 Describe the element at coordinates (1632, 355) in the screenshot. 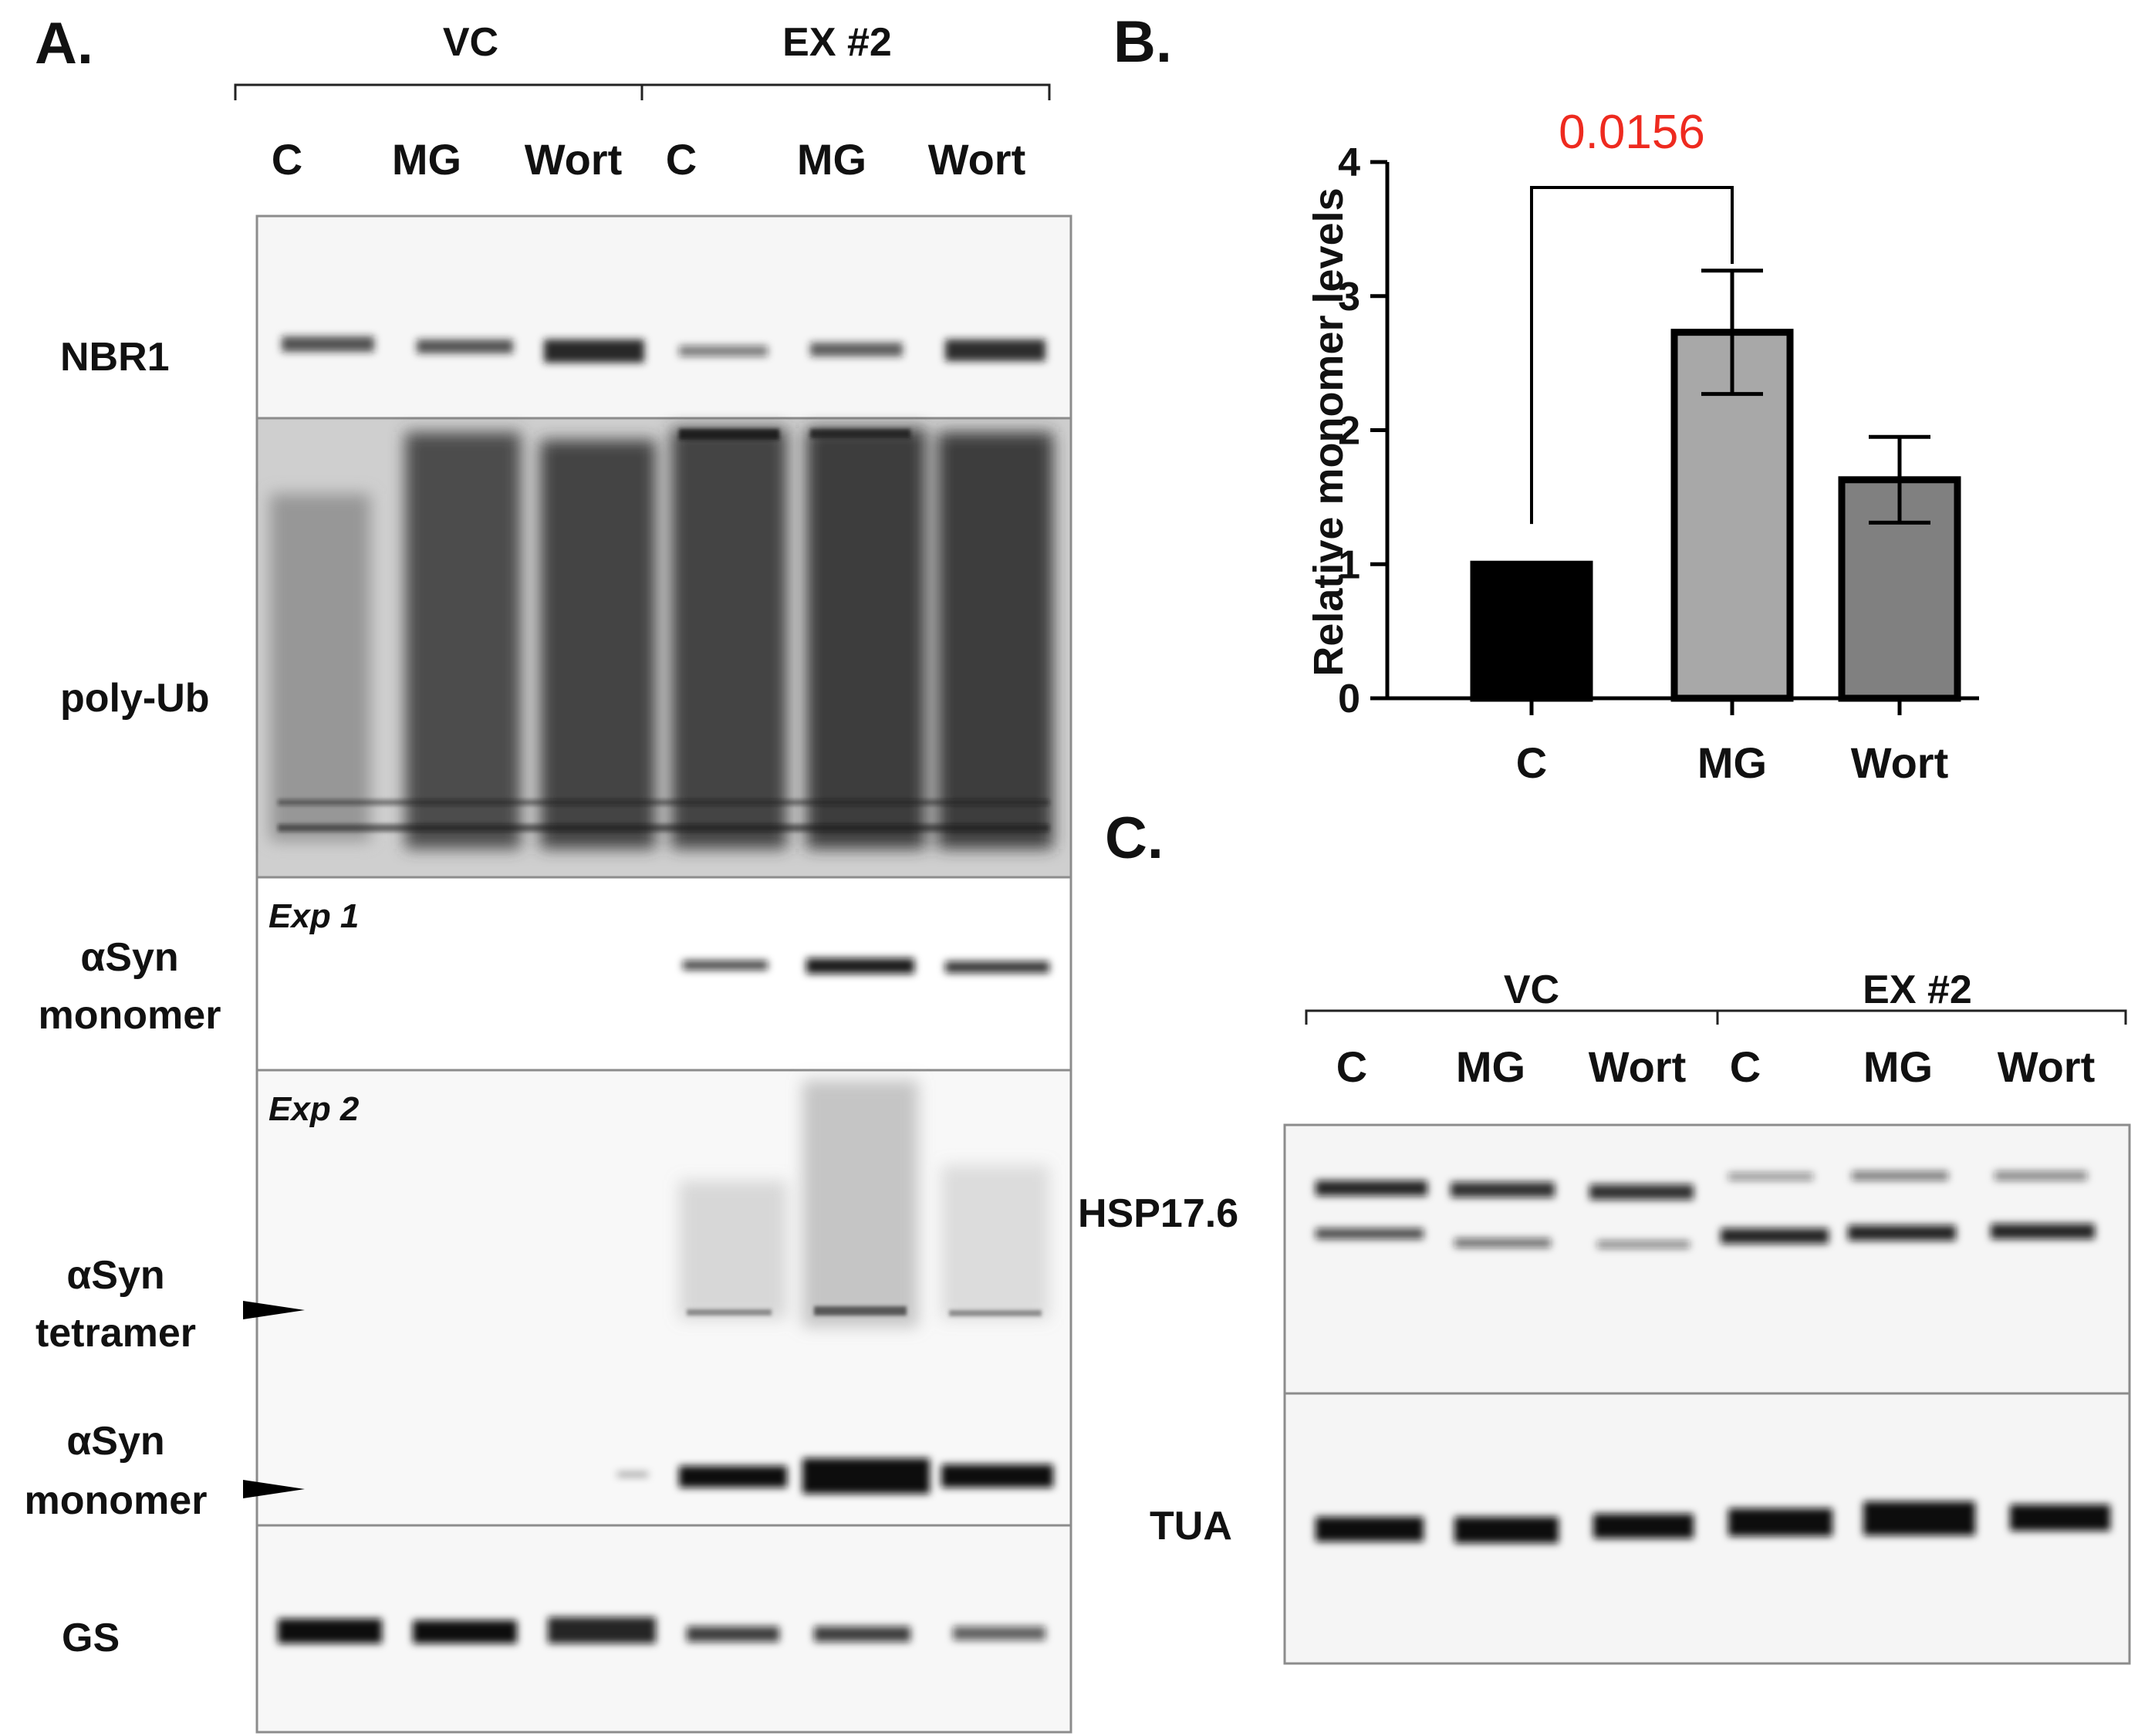

I see `significance-bracket` at that location.